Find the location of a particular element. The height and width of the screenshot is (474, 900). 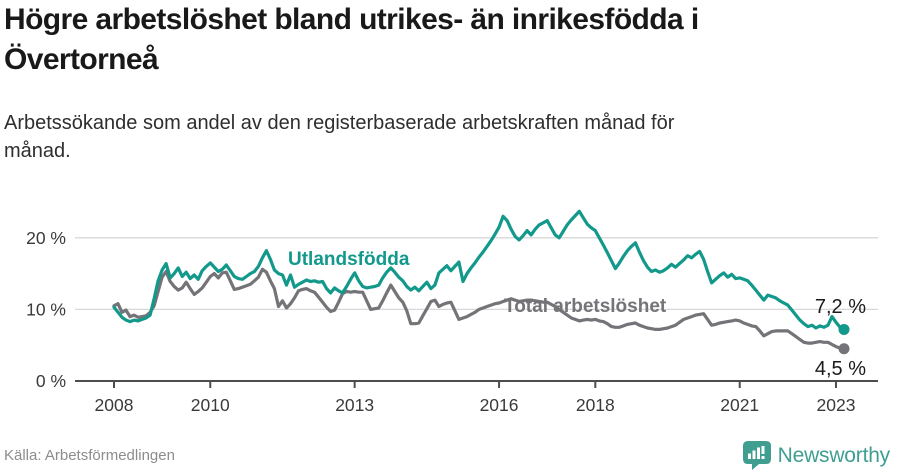

x-tick-label: 2018 is located at coordinates (595, 405).